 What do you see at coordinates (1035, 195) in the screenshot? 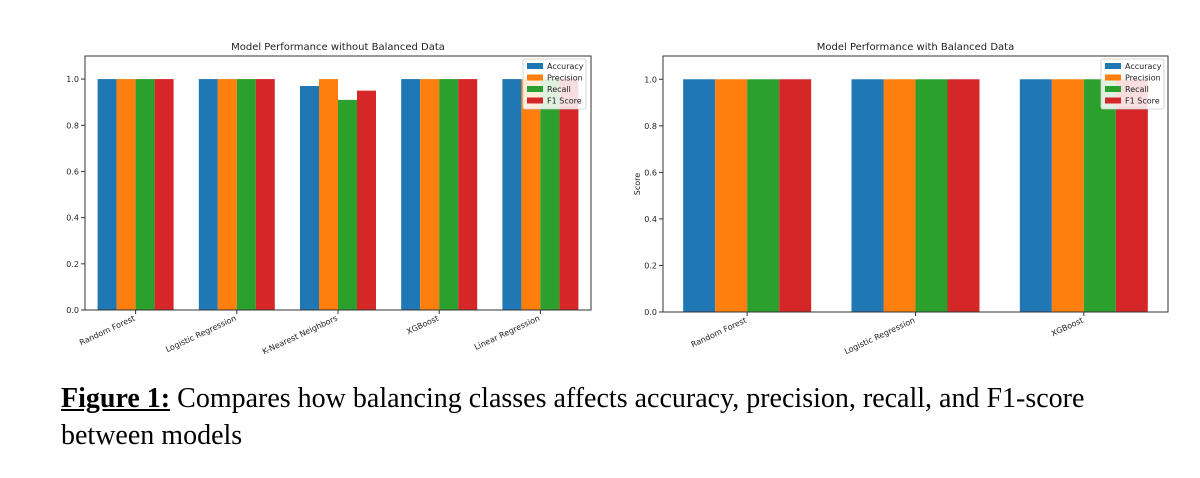
I see `bar-balanced-xgboost-accuracy` at bounding box center [1035, 195].